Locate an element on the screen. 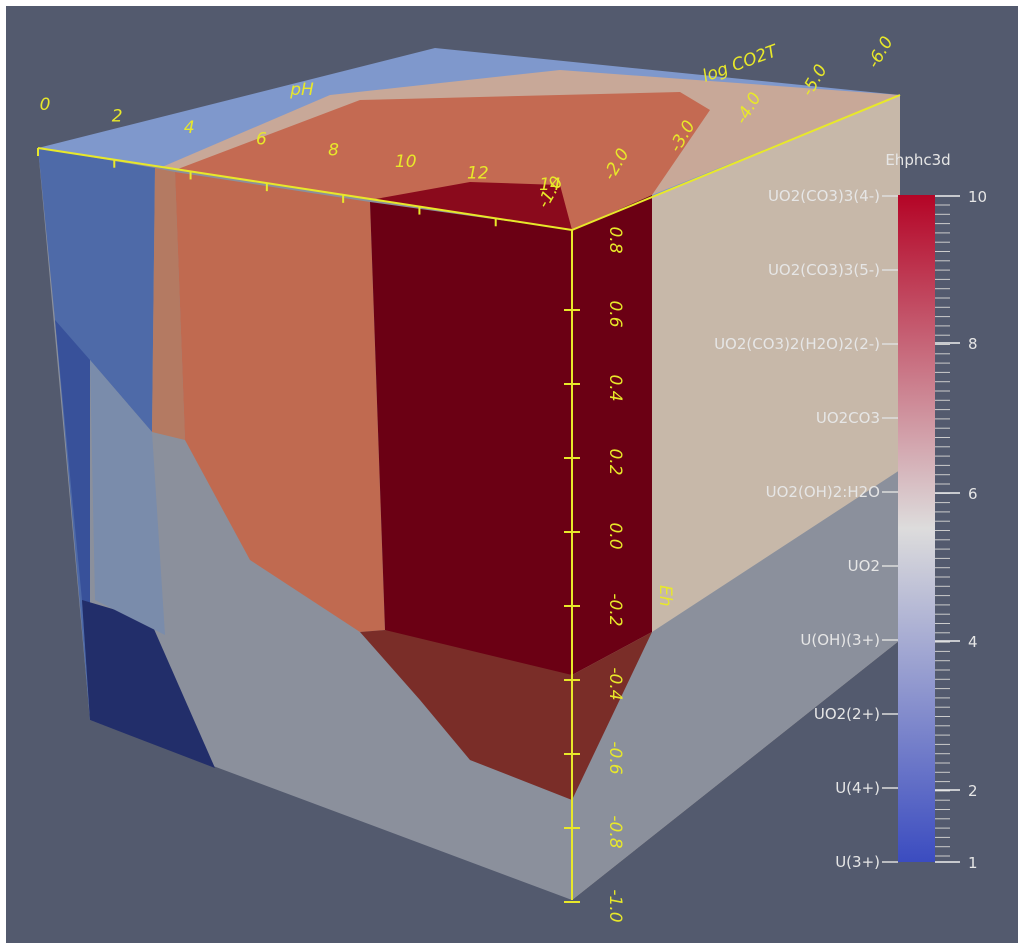 This screenshot has width=1024, height=951. eh-tick-label: 0.6 is located at coordinates (615, 313).